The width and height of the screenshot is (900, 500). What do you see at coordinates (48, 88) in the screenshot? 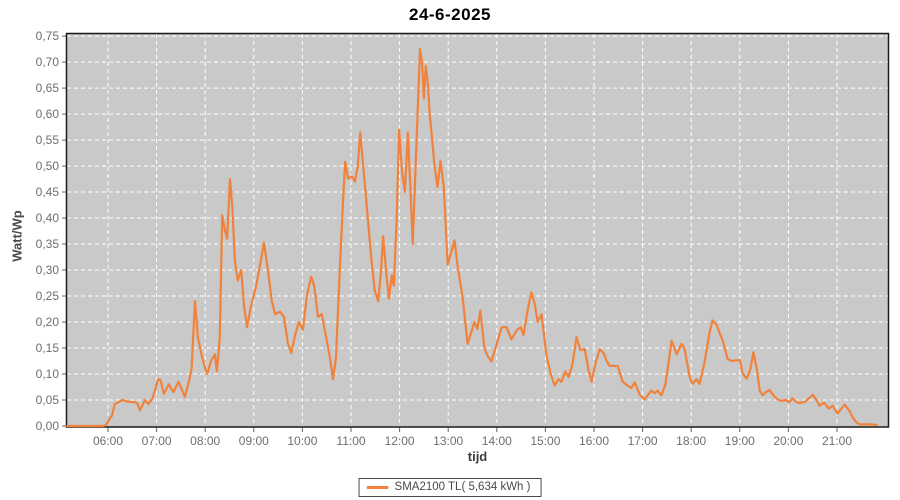
I see `y-tick-label: 0,65` at bounding box center [48, 88].